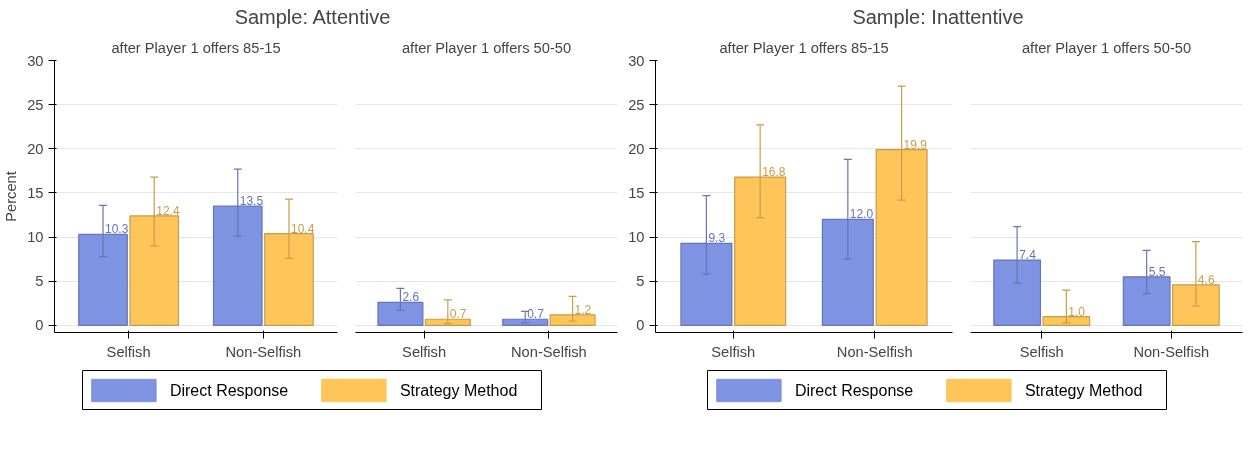  Describe the element at coordinates (251, 201) in the screenshot. I see `data-label: 13.5` at that location.